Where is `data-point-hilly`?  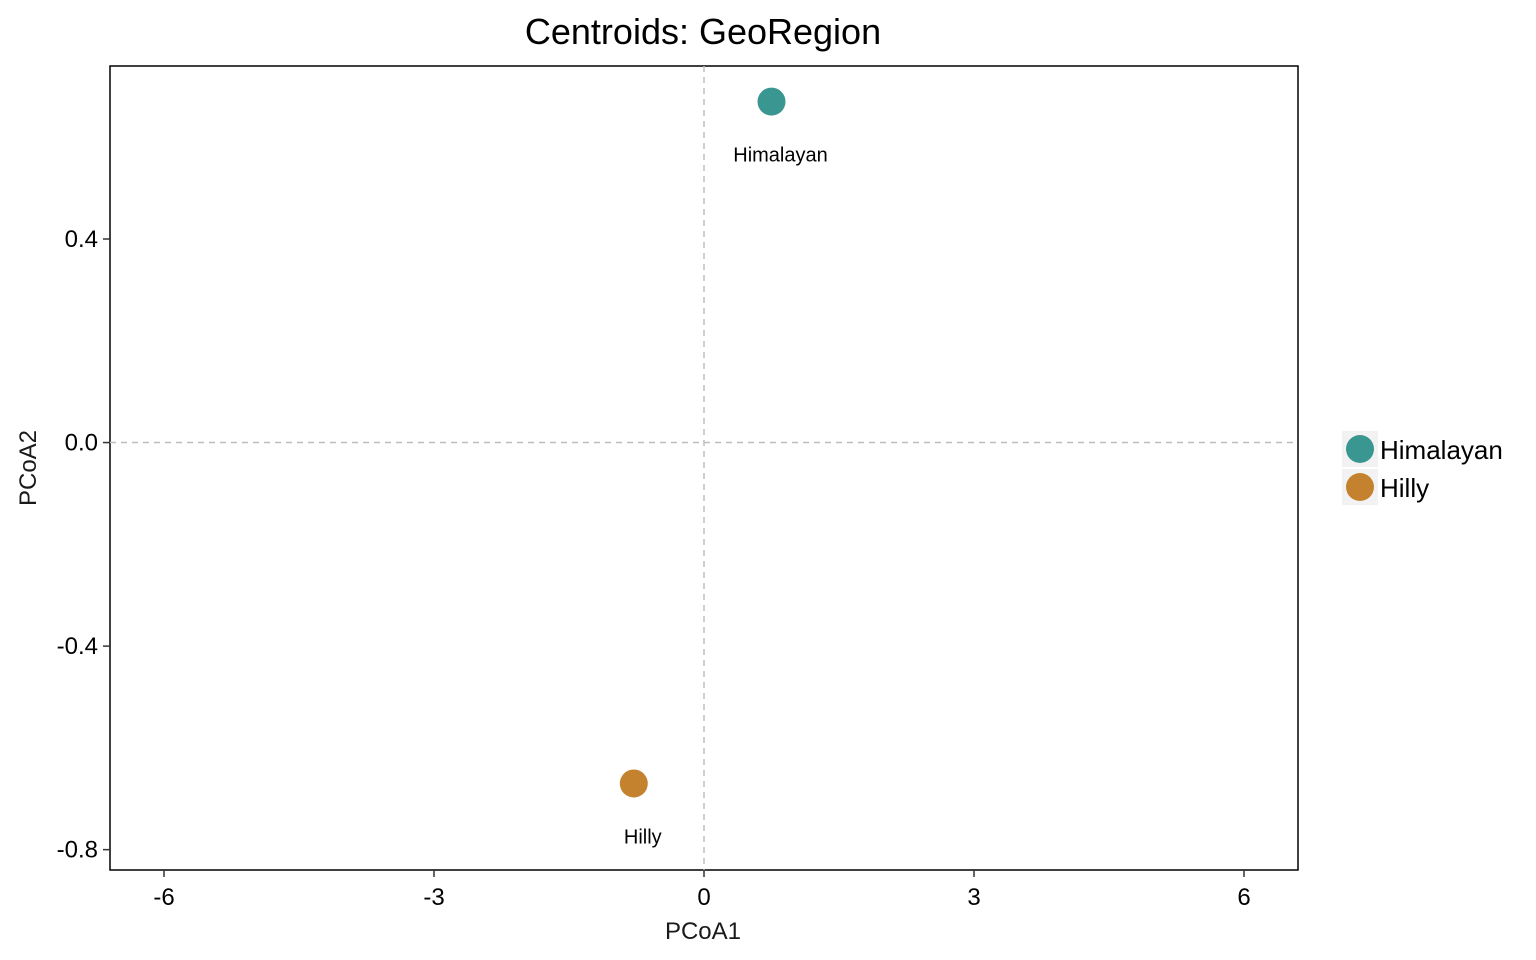
data-point-hilly is located at coordinates (633, 783).